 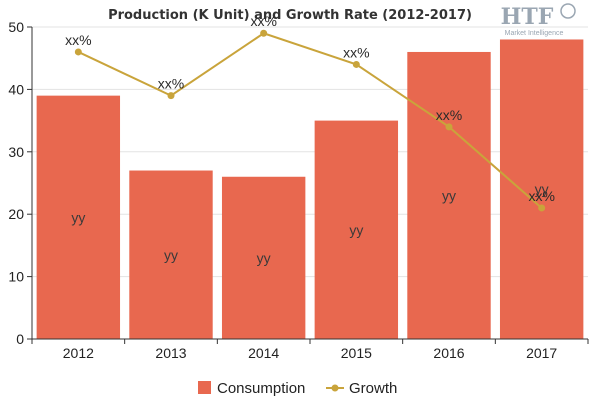 What do you see at coordinates (373, 388) in the screenshot?
I see `legend-growth-label: Growth` at bounding box center [373, 388].